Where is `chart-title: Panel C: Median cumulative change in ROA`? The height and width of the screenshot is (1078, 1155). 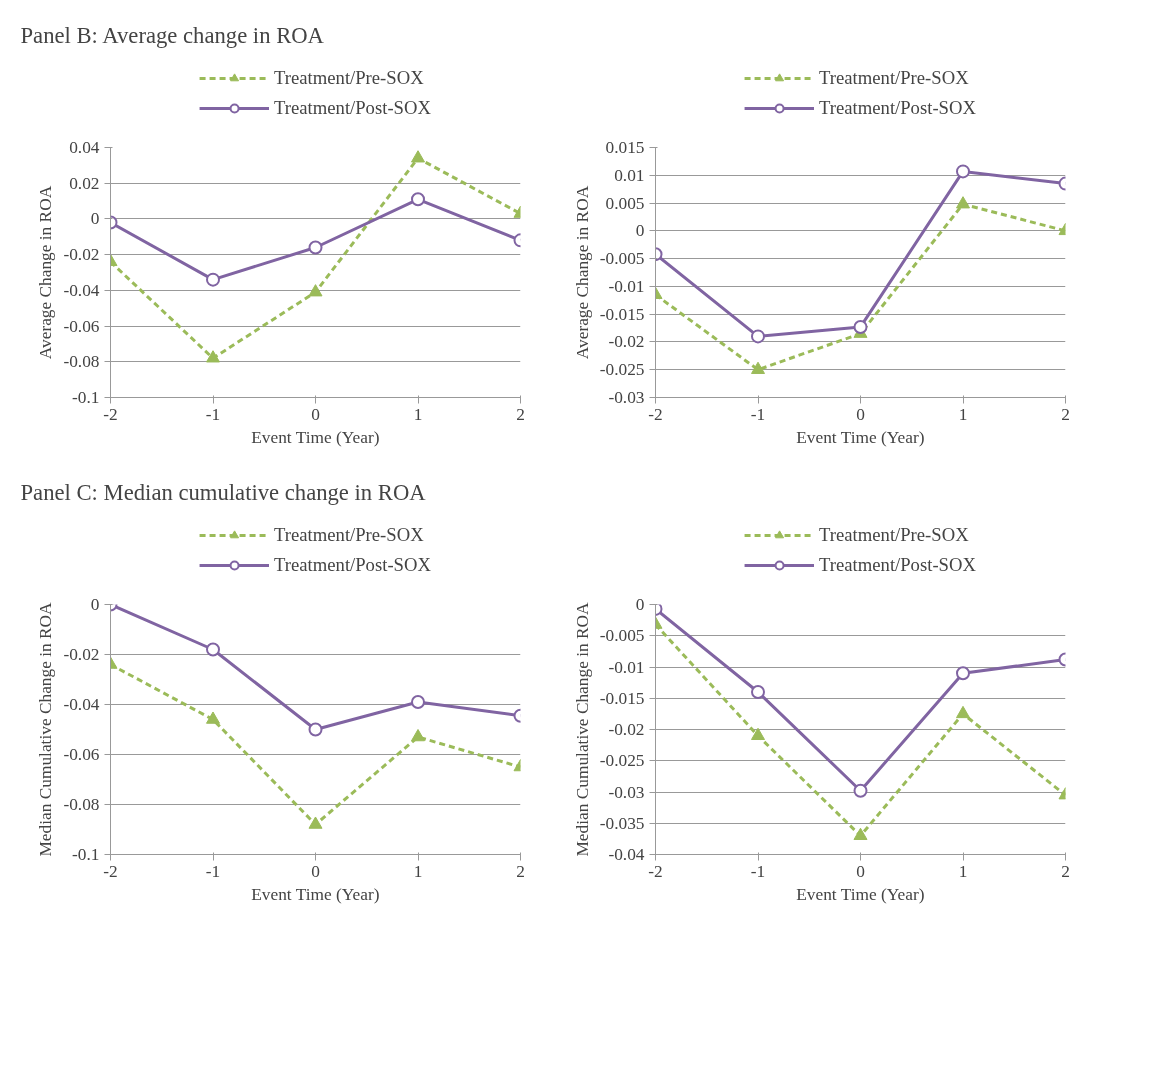
chart-title: Panel C: Median cumulative change in ROA is located at coordinates (223, 492).